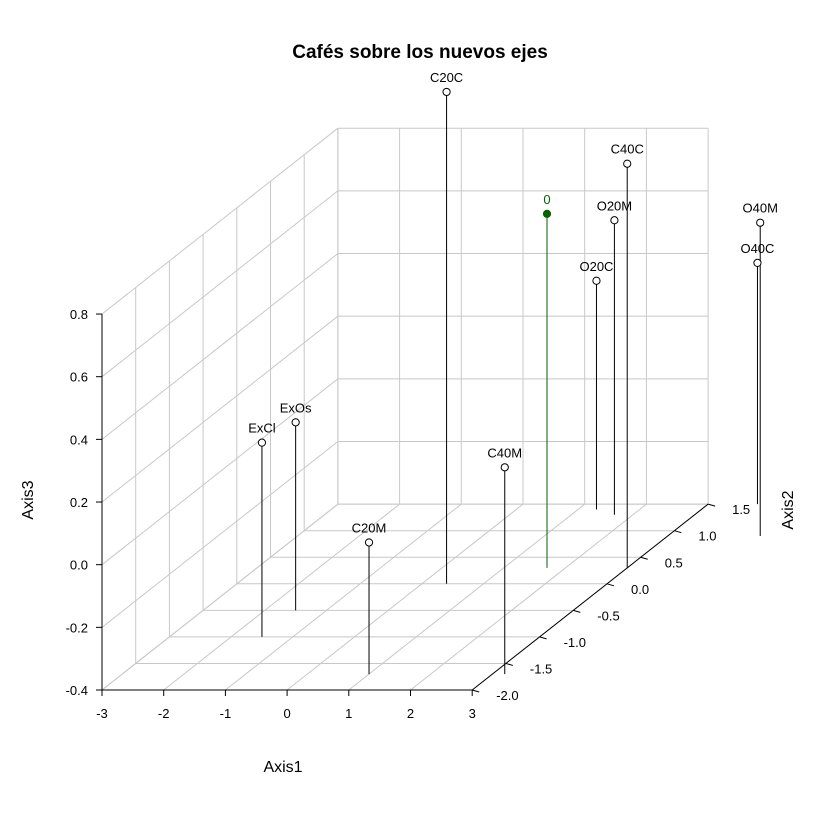 This screenshot has width=840, height=840. What do you see at coordinates (640, 589) in the screenshot?
I see `y-tick-label: 0.0` at bounding box center [640, 589].